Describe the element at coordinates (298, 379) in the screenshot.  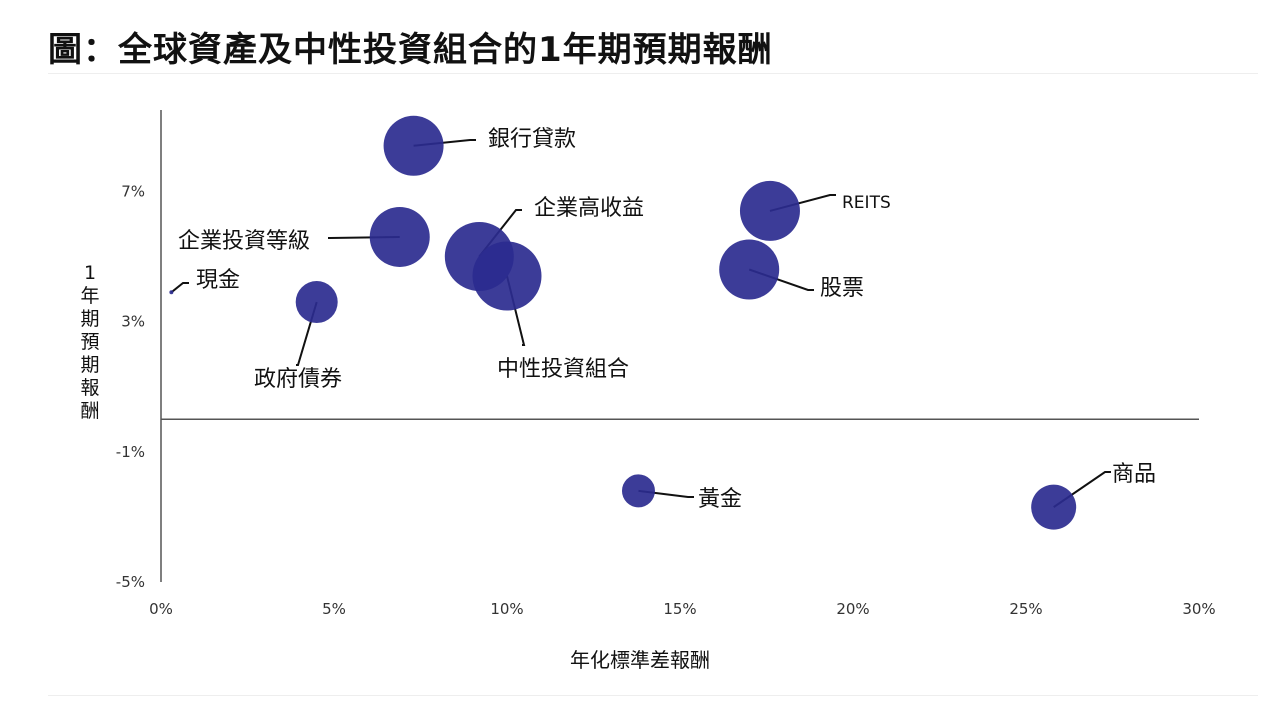
I see `point-label: 政府債券` at that location.